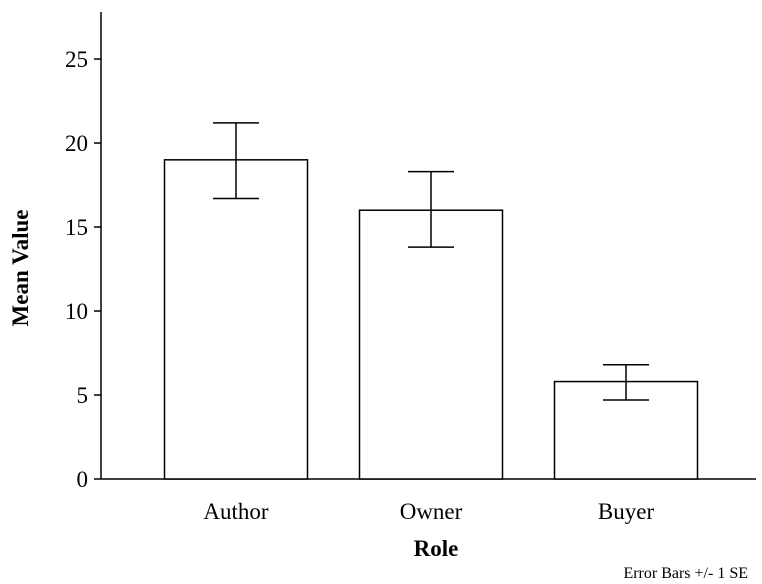 The height and width of the screenshot is (584, 762). What do you see at coordinates (431, 344) in the screenshot?
I see `bar-owner` at bounding box center [431, 344].